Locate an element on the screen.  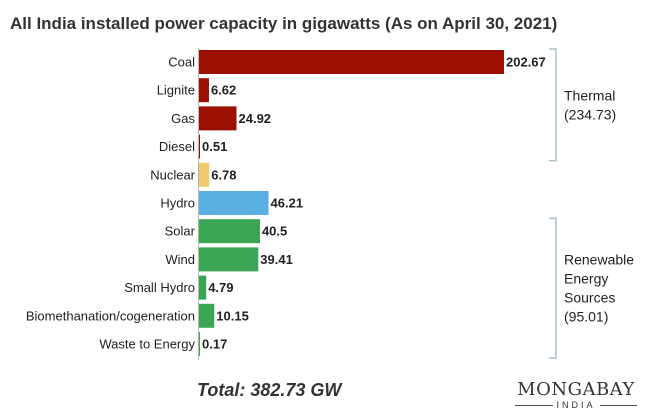
bracket-label-thermal-1: (234.73) is located at coordinates (590, 114).